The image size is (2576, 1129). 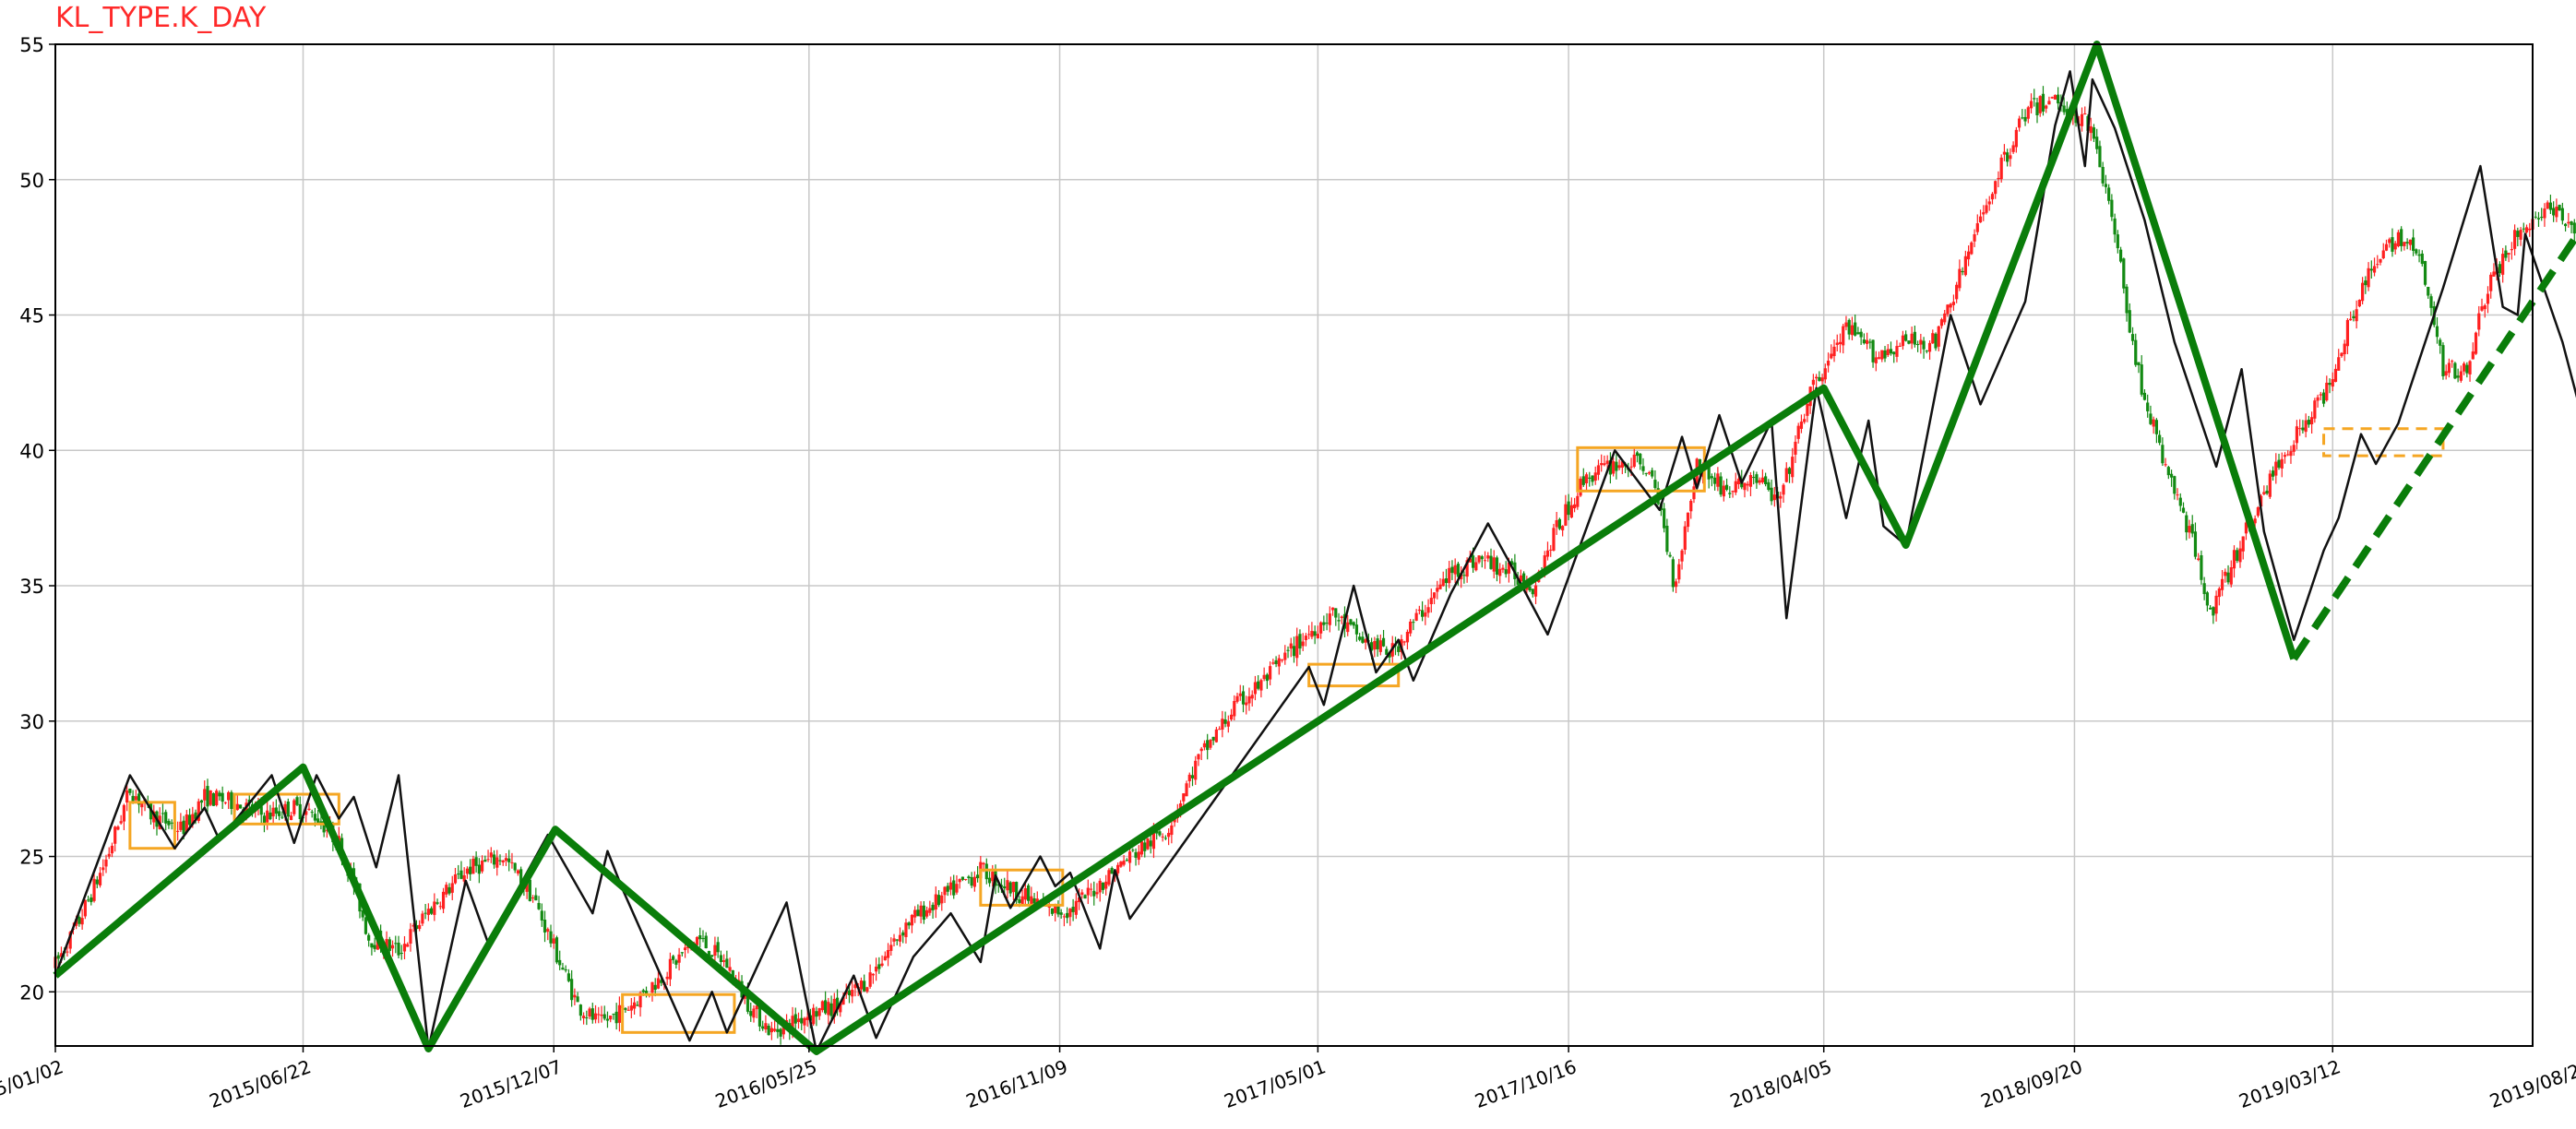 What do you see at coordinates (1276, 1084) in the screenshot?
I see `x-tick-label: 2017/05/01` at bounding box center [1276, 1084].